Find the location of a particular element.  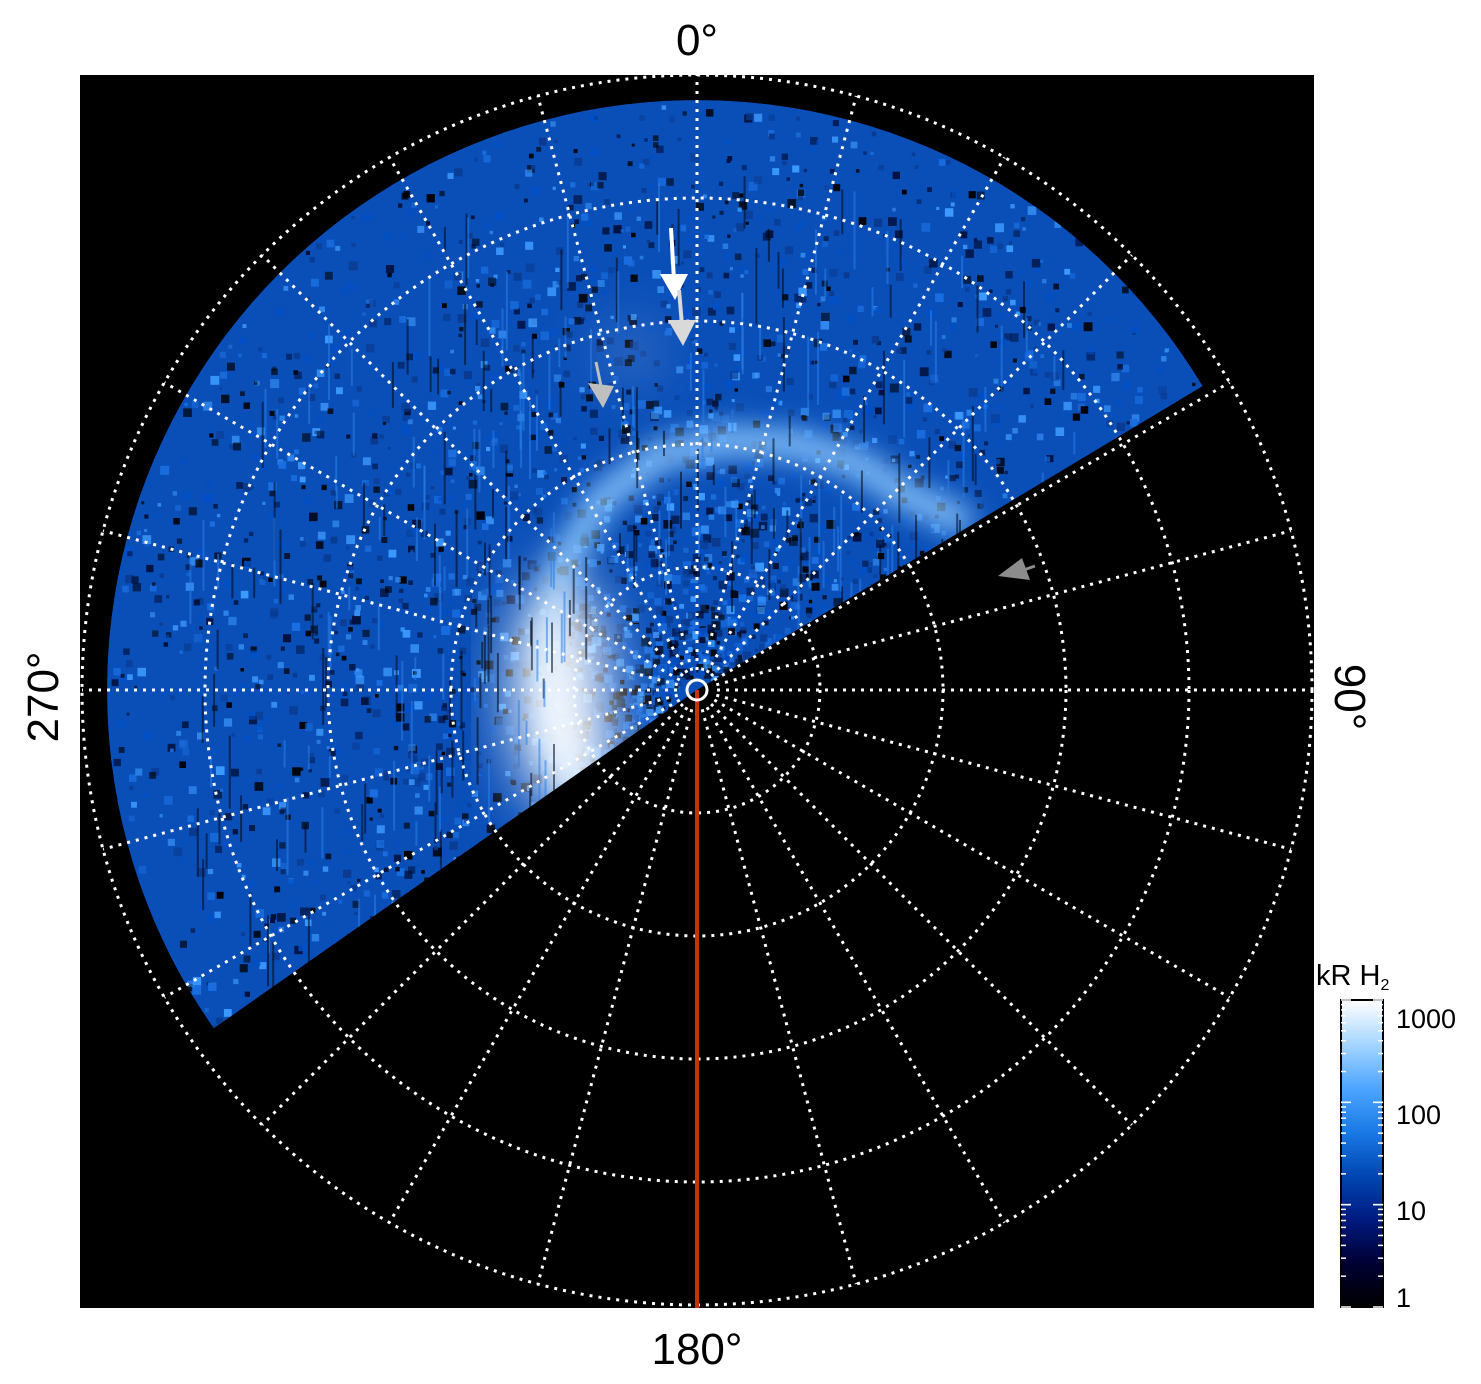

colorbar-ticks is located at coordinates (1362, 1153).